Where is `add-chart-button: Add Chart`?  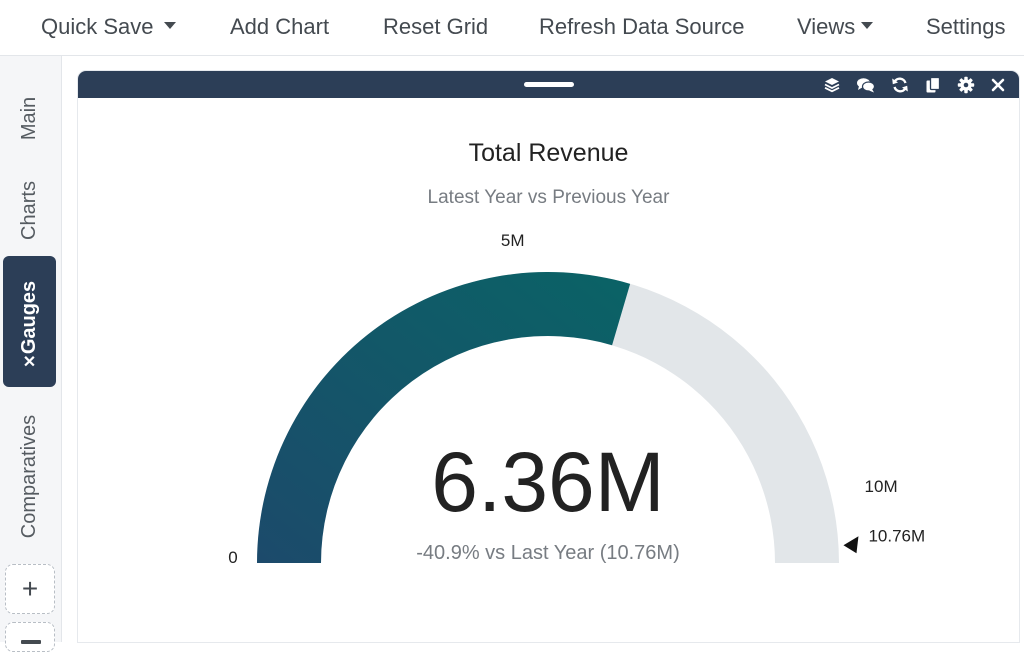
add-chart-button: Add Chart is located at coordinates (280, 26).